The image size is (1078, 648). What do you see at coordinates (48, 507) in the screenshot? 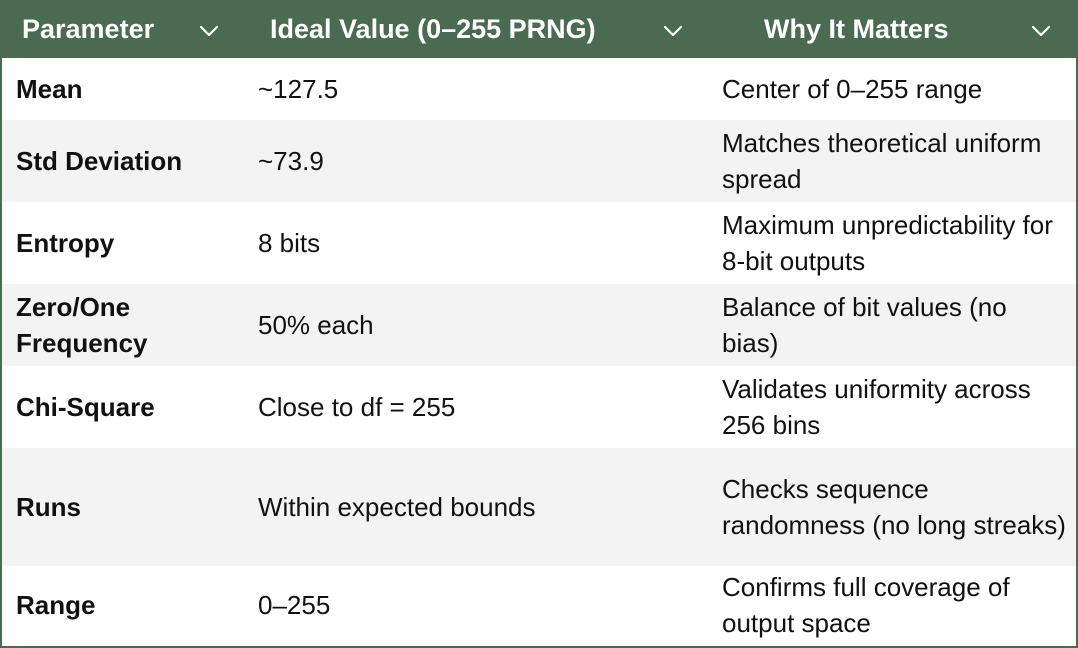
I see `cell-parameter: Runs` at bounding box center [48, 507].